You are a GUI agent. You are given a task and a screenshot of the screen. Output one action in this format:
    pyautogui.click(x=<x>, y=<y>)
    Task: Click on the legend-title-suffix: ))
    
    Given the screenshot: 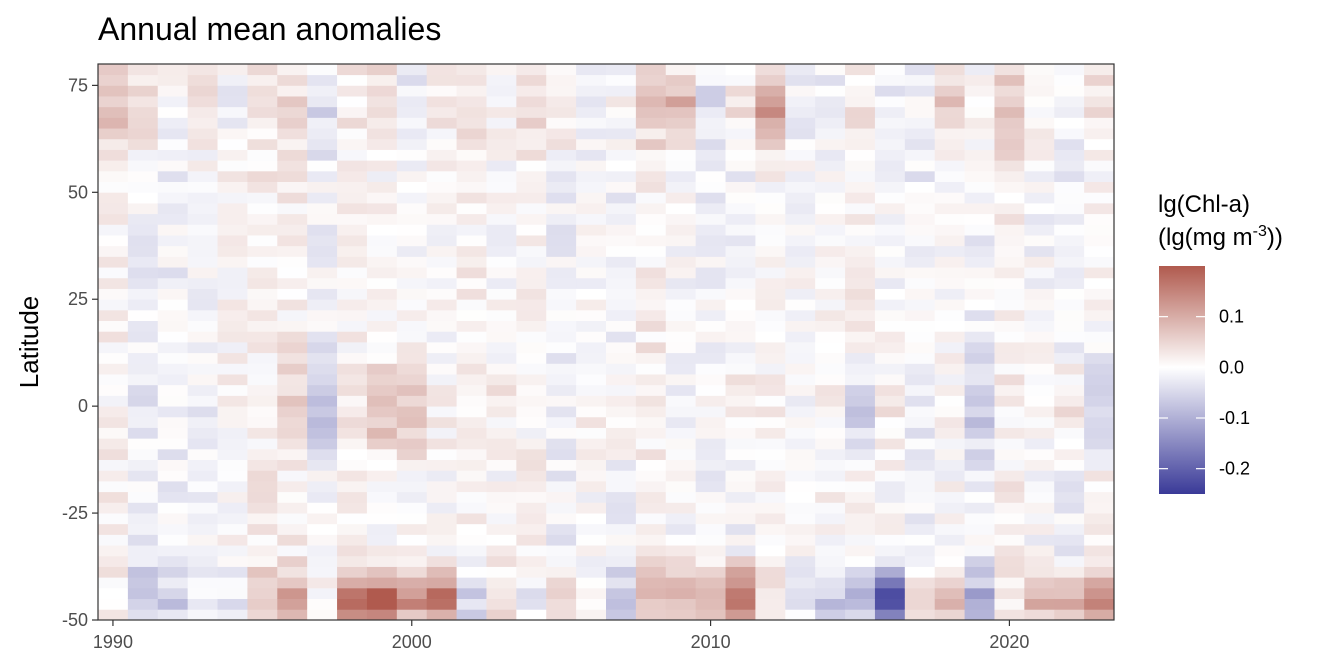 What is the action you would take?
    pyautogui.click(x=1275, y=237)
    